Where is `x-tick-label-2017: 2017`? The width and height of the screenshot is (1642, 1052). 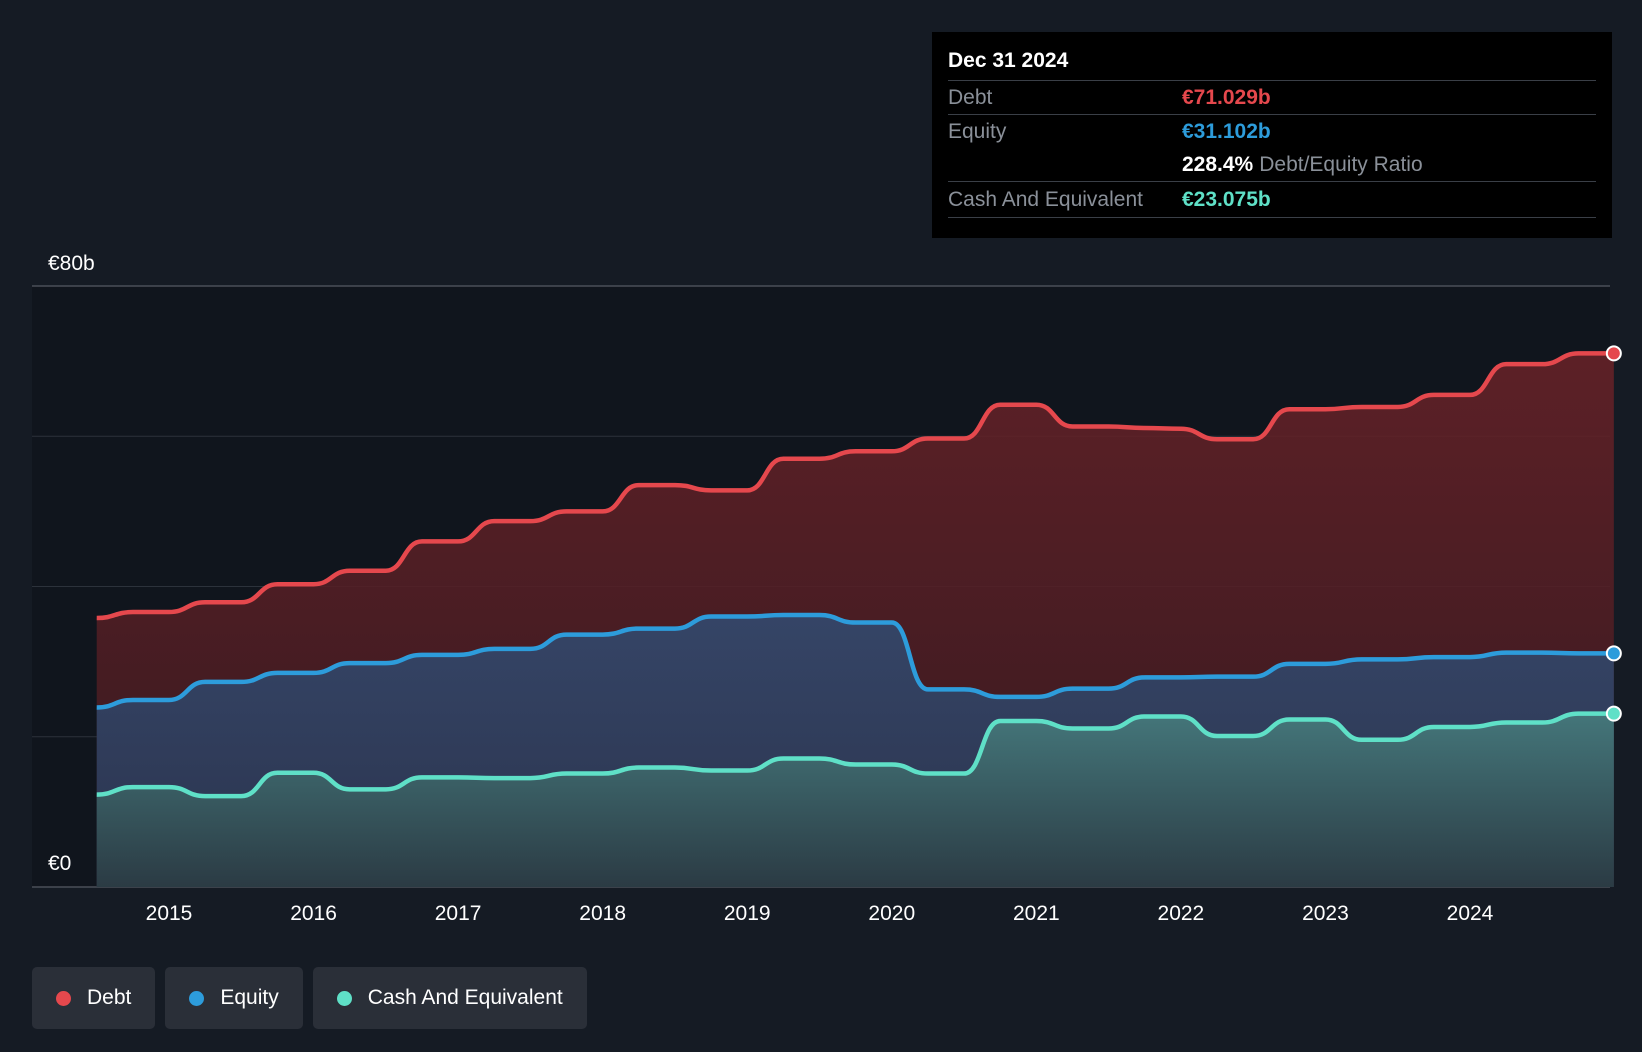 x-tick-label-2017: 2017 is located at coordinates (458, 913).